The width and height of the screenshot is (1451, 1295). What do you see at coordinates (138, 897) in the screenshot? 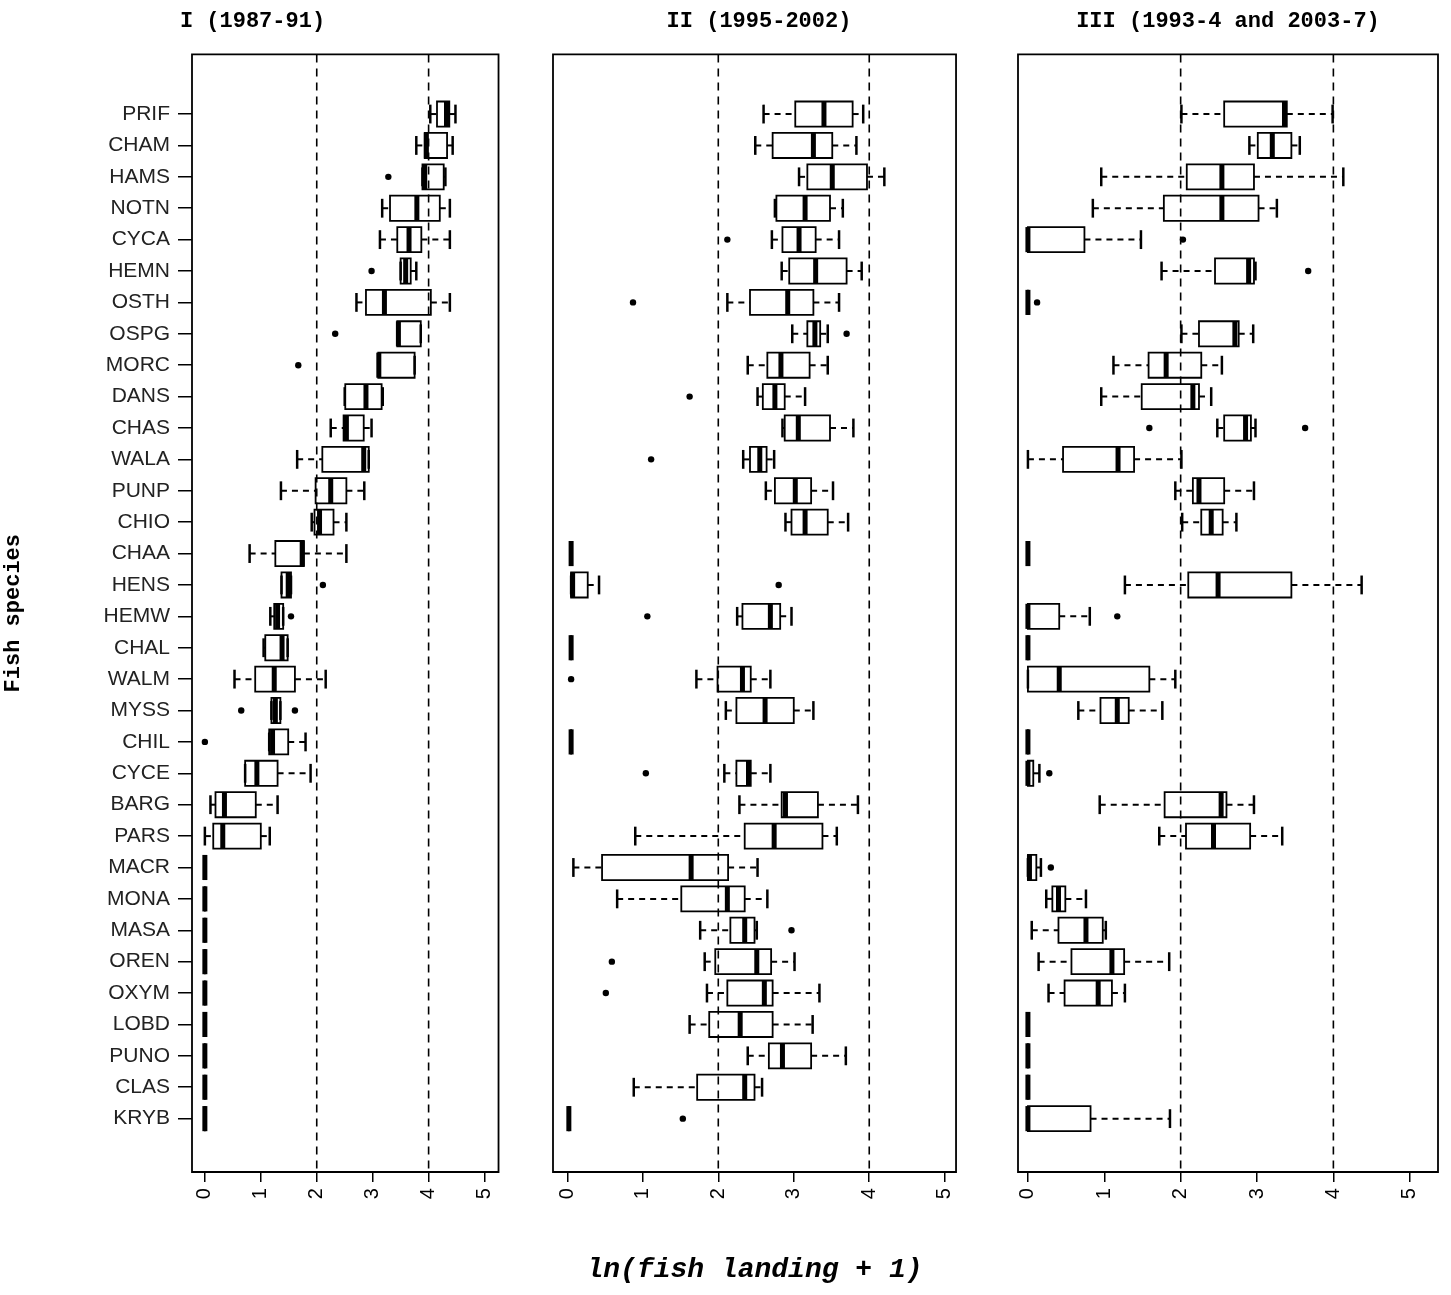
I see `y-tick-label: MONA` at bounding box center [138, 897].